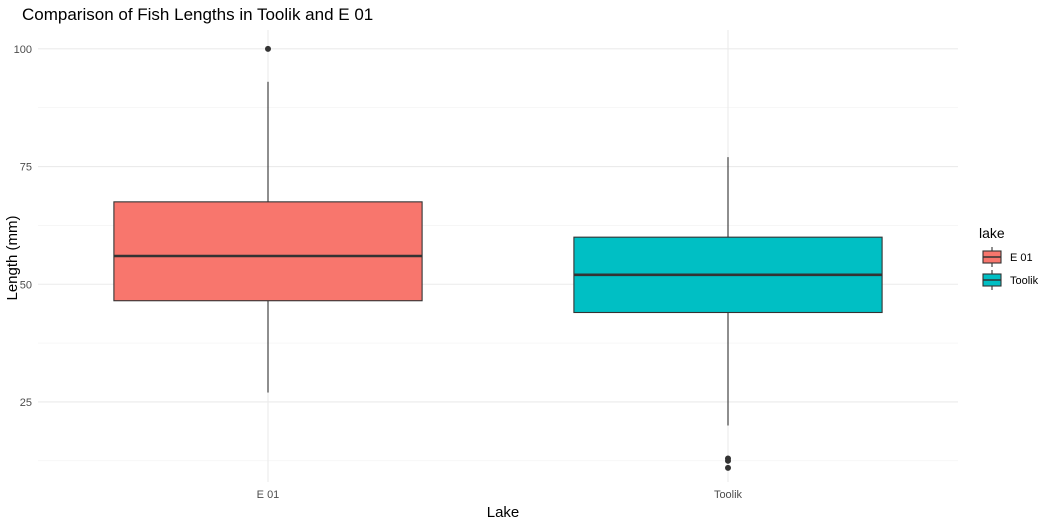 The height and width of the screenshot is (528, 1056). I want to click on legend: lake E 01 Toolik, so click(1009, 257).